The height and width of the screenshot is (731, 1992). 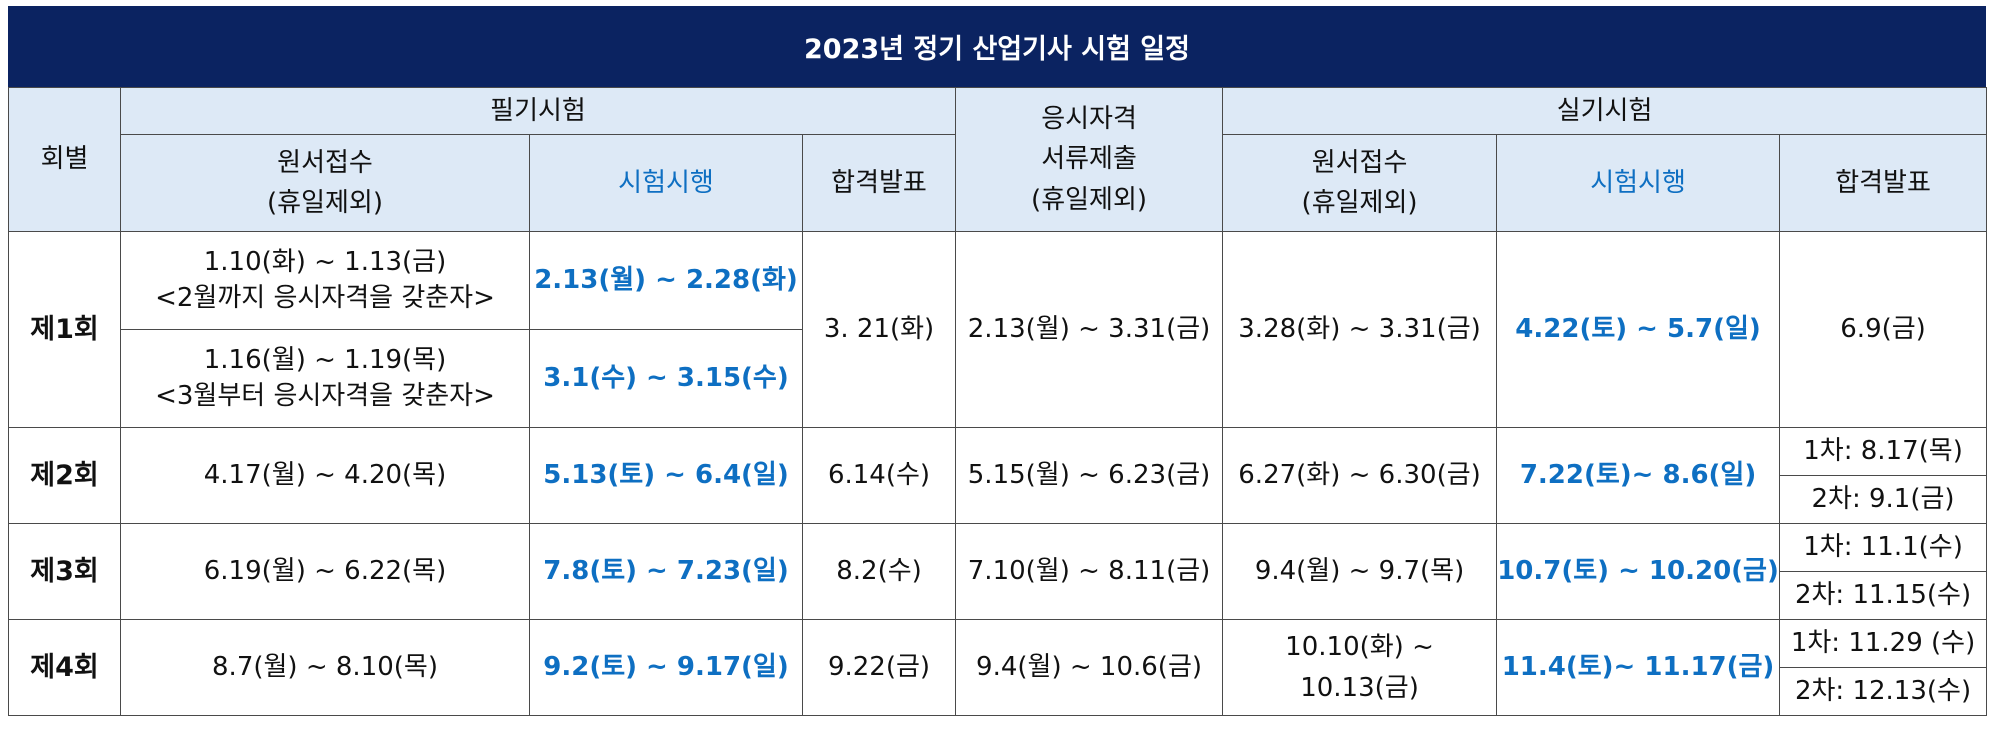 I want to click on written-exam-cell: 2.13(월) ~ 2.28(화), so click(x=666, y=280).